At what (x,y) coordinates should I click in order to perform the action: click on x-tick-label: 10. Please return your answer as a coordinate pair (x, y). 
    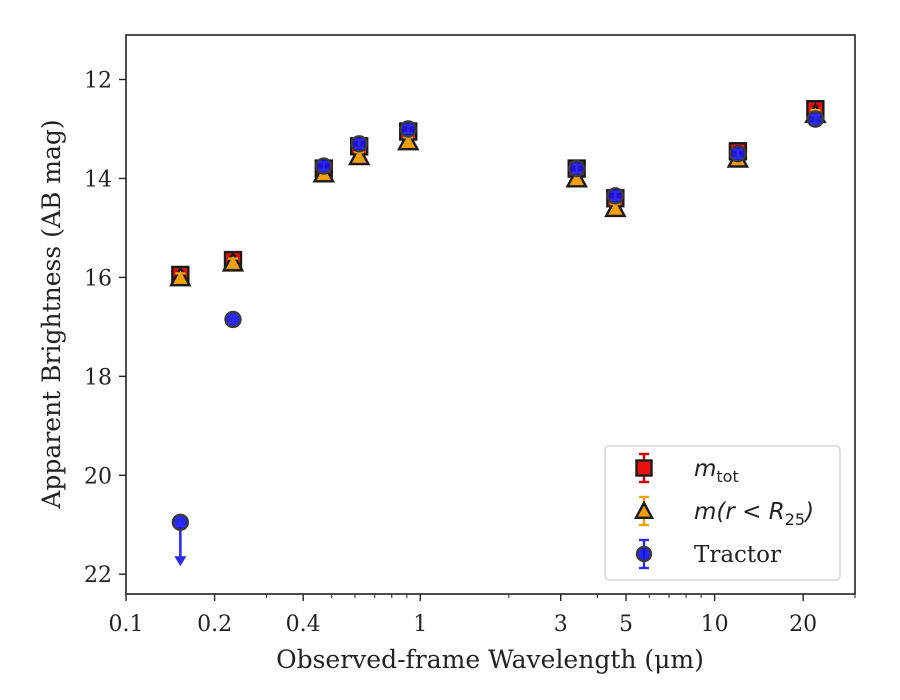
    Looking at the image, I should click on (715, 624).